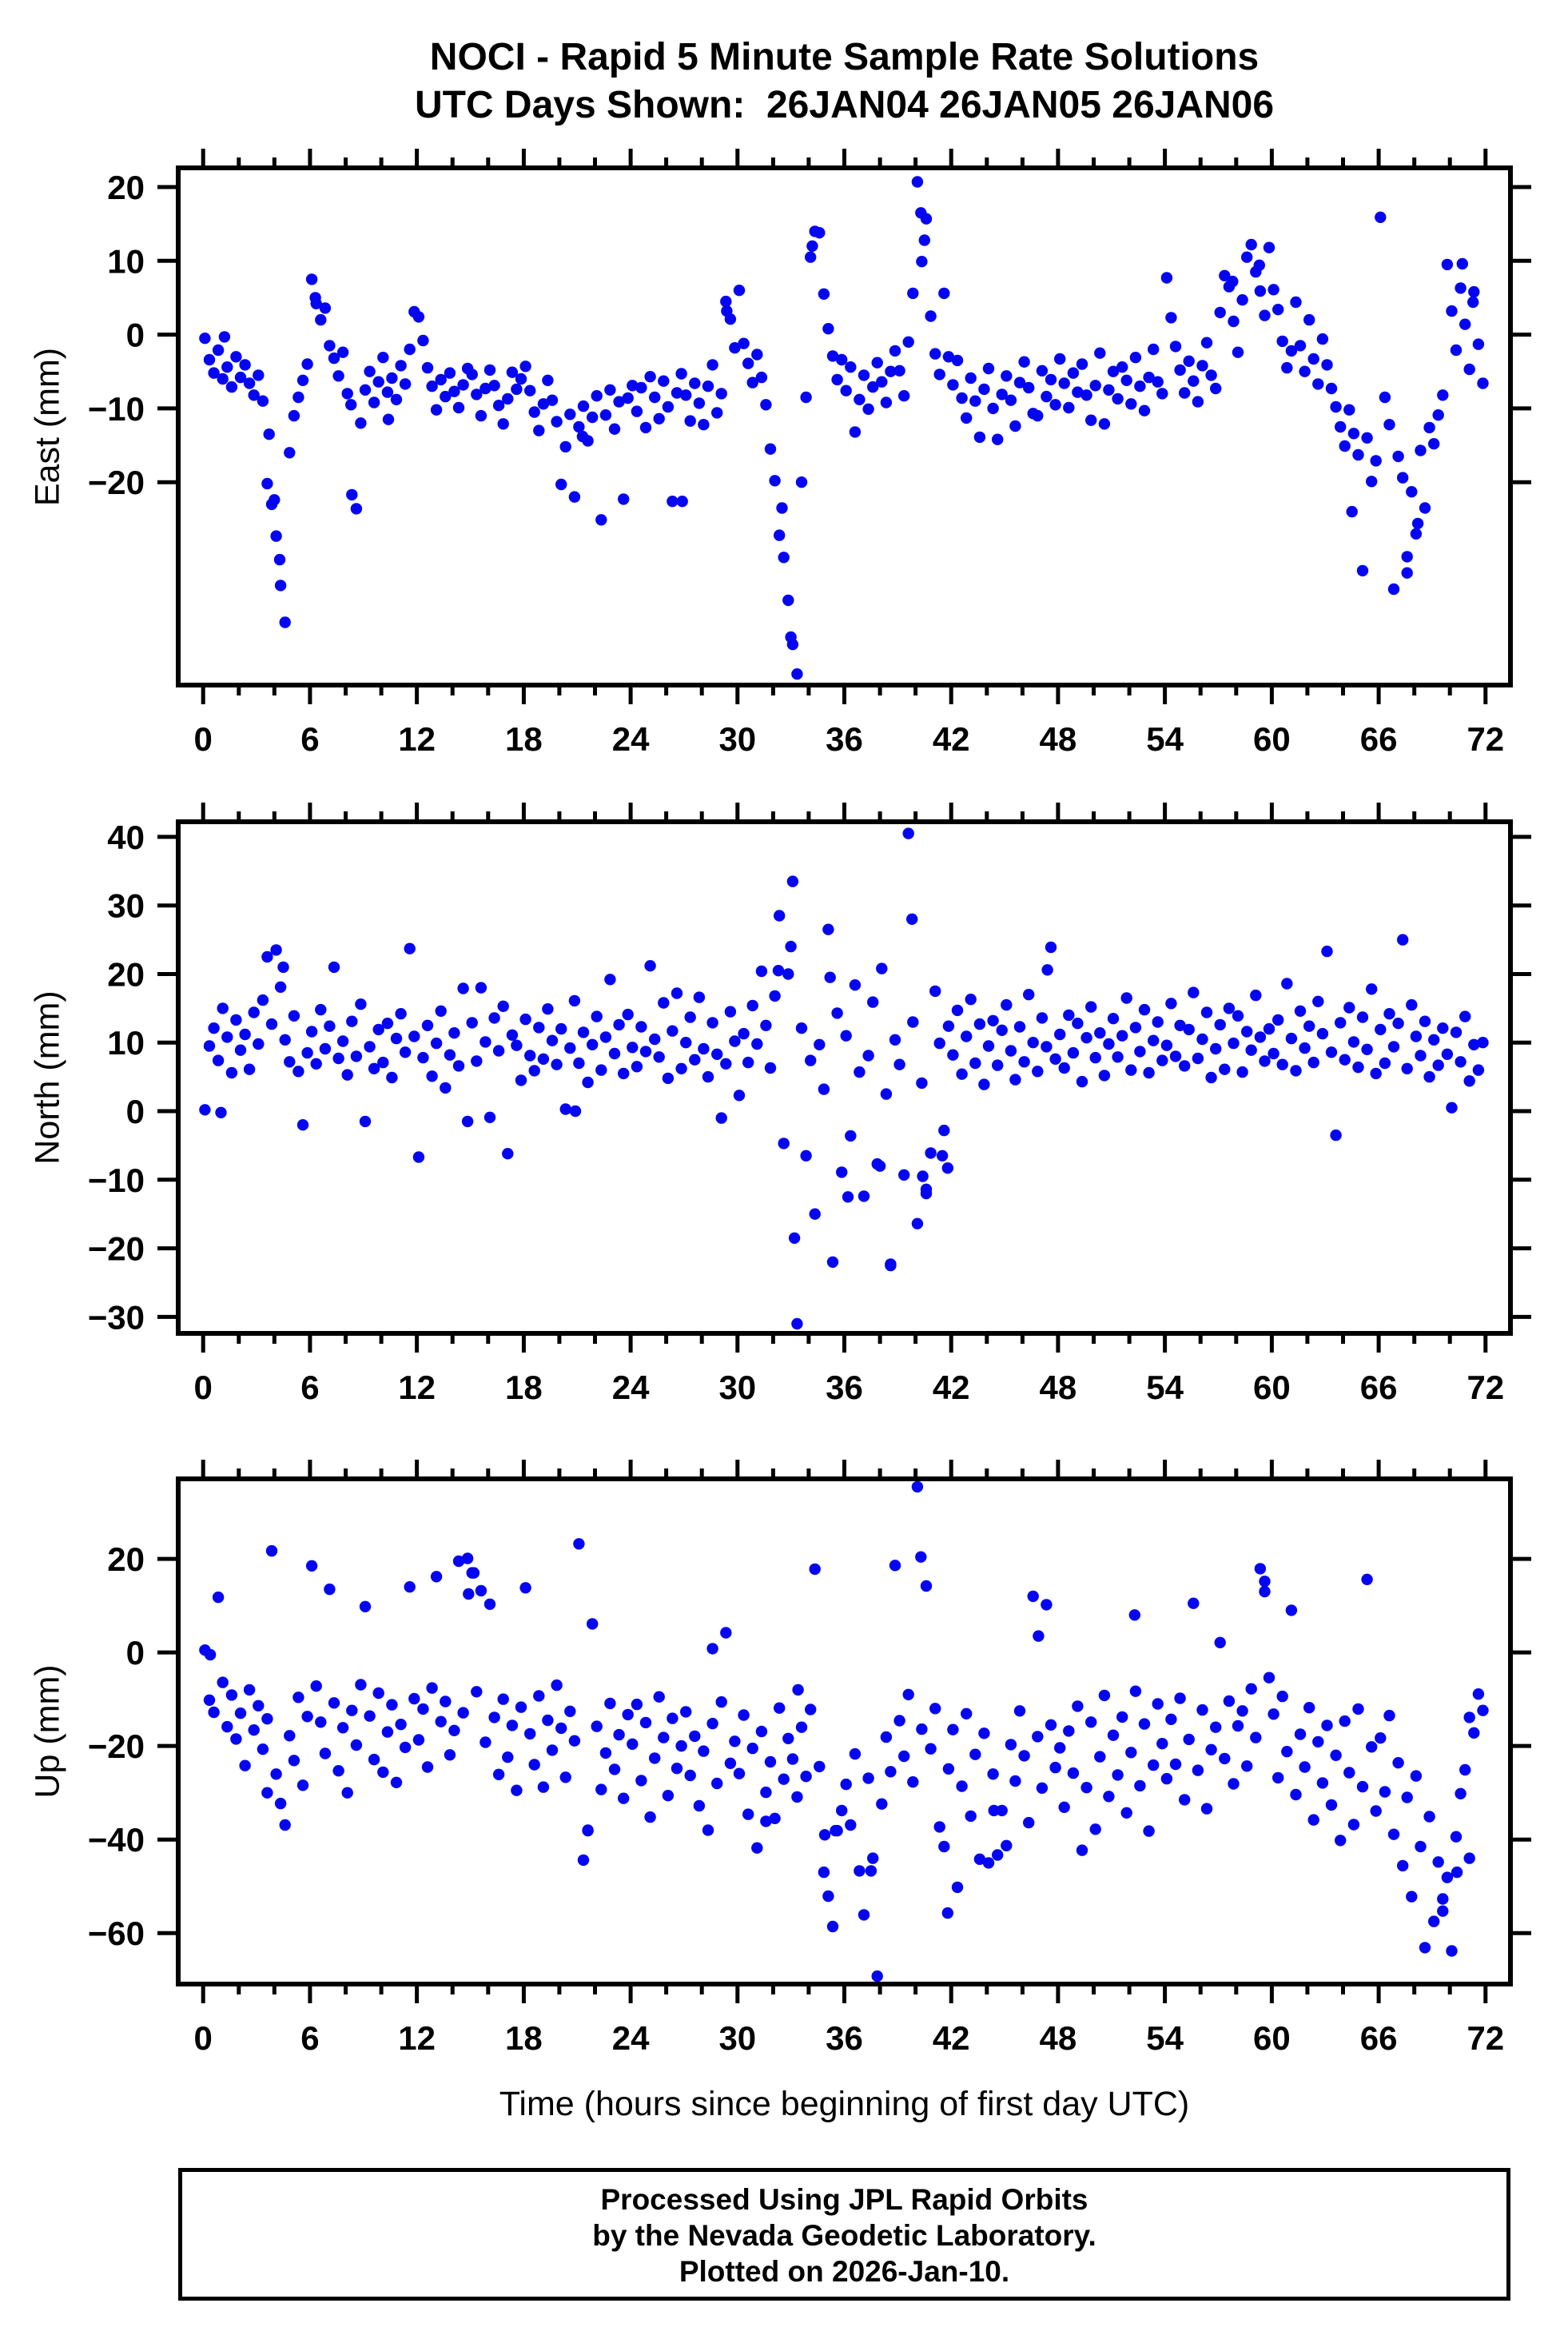 The image size is (1568, 2343). What do you see at coordinates (203, 739) in the screenshot?
I see `svg-text: 0` at bounding box center [203, 739].